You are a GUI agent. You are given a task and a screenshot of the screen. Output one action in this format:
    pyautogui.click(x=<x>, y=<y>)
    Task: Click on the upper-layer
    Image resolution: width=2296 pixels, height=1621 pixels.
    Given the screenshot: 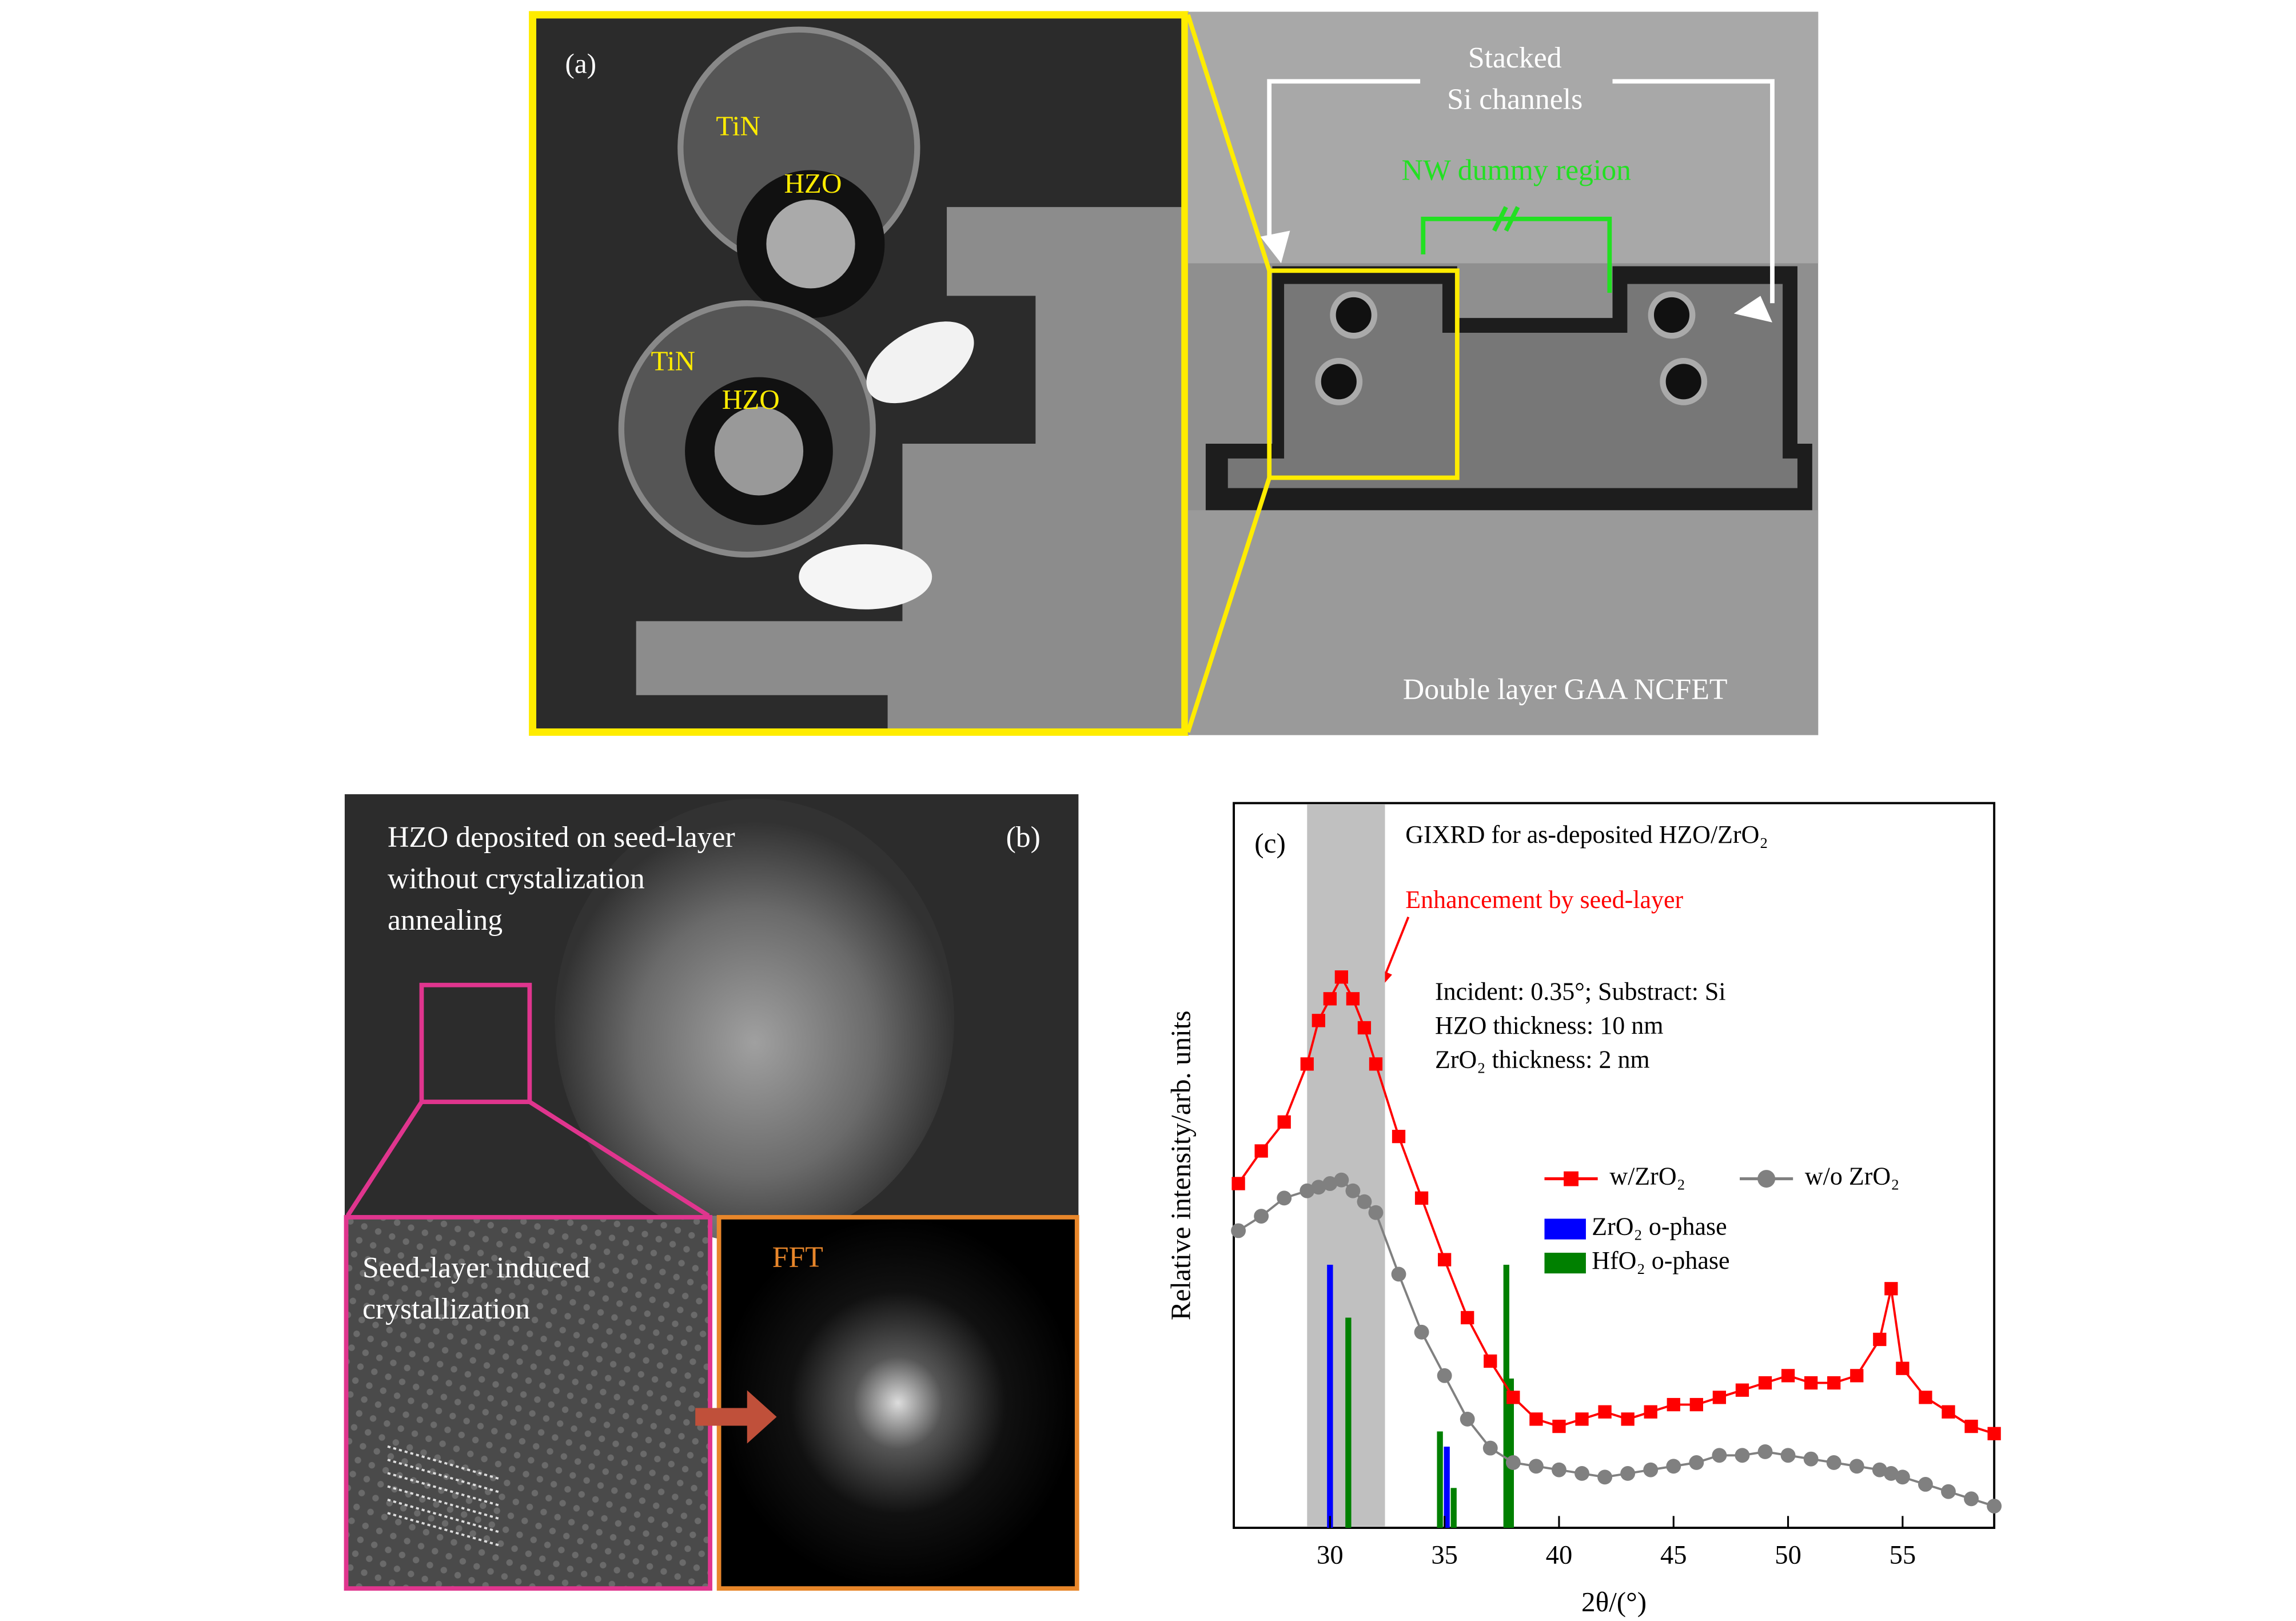 What is the action you would take?
    pyautogui.click(x=1503, y=137)
    